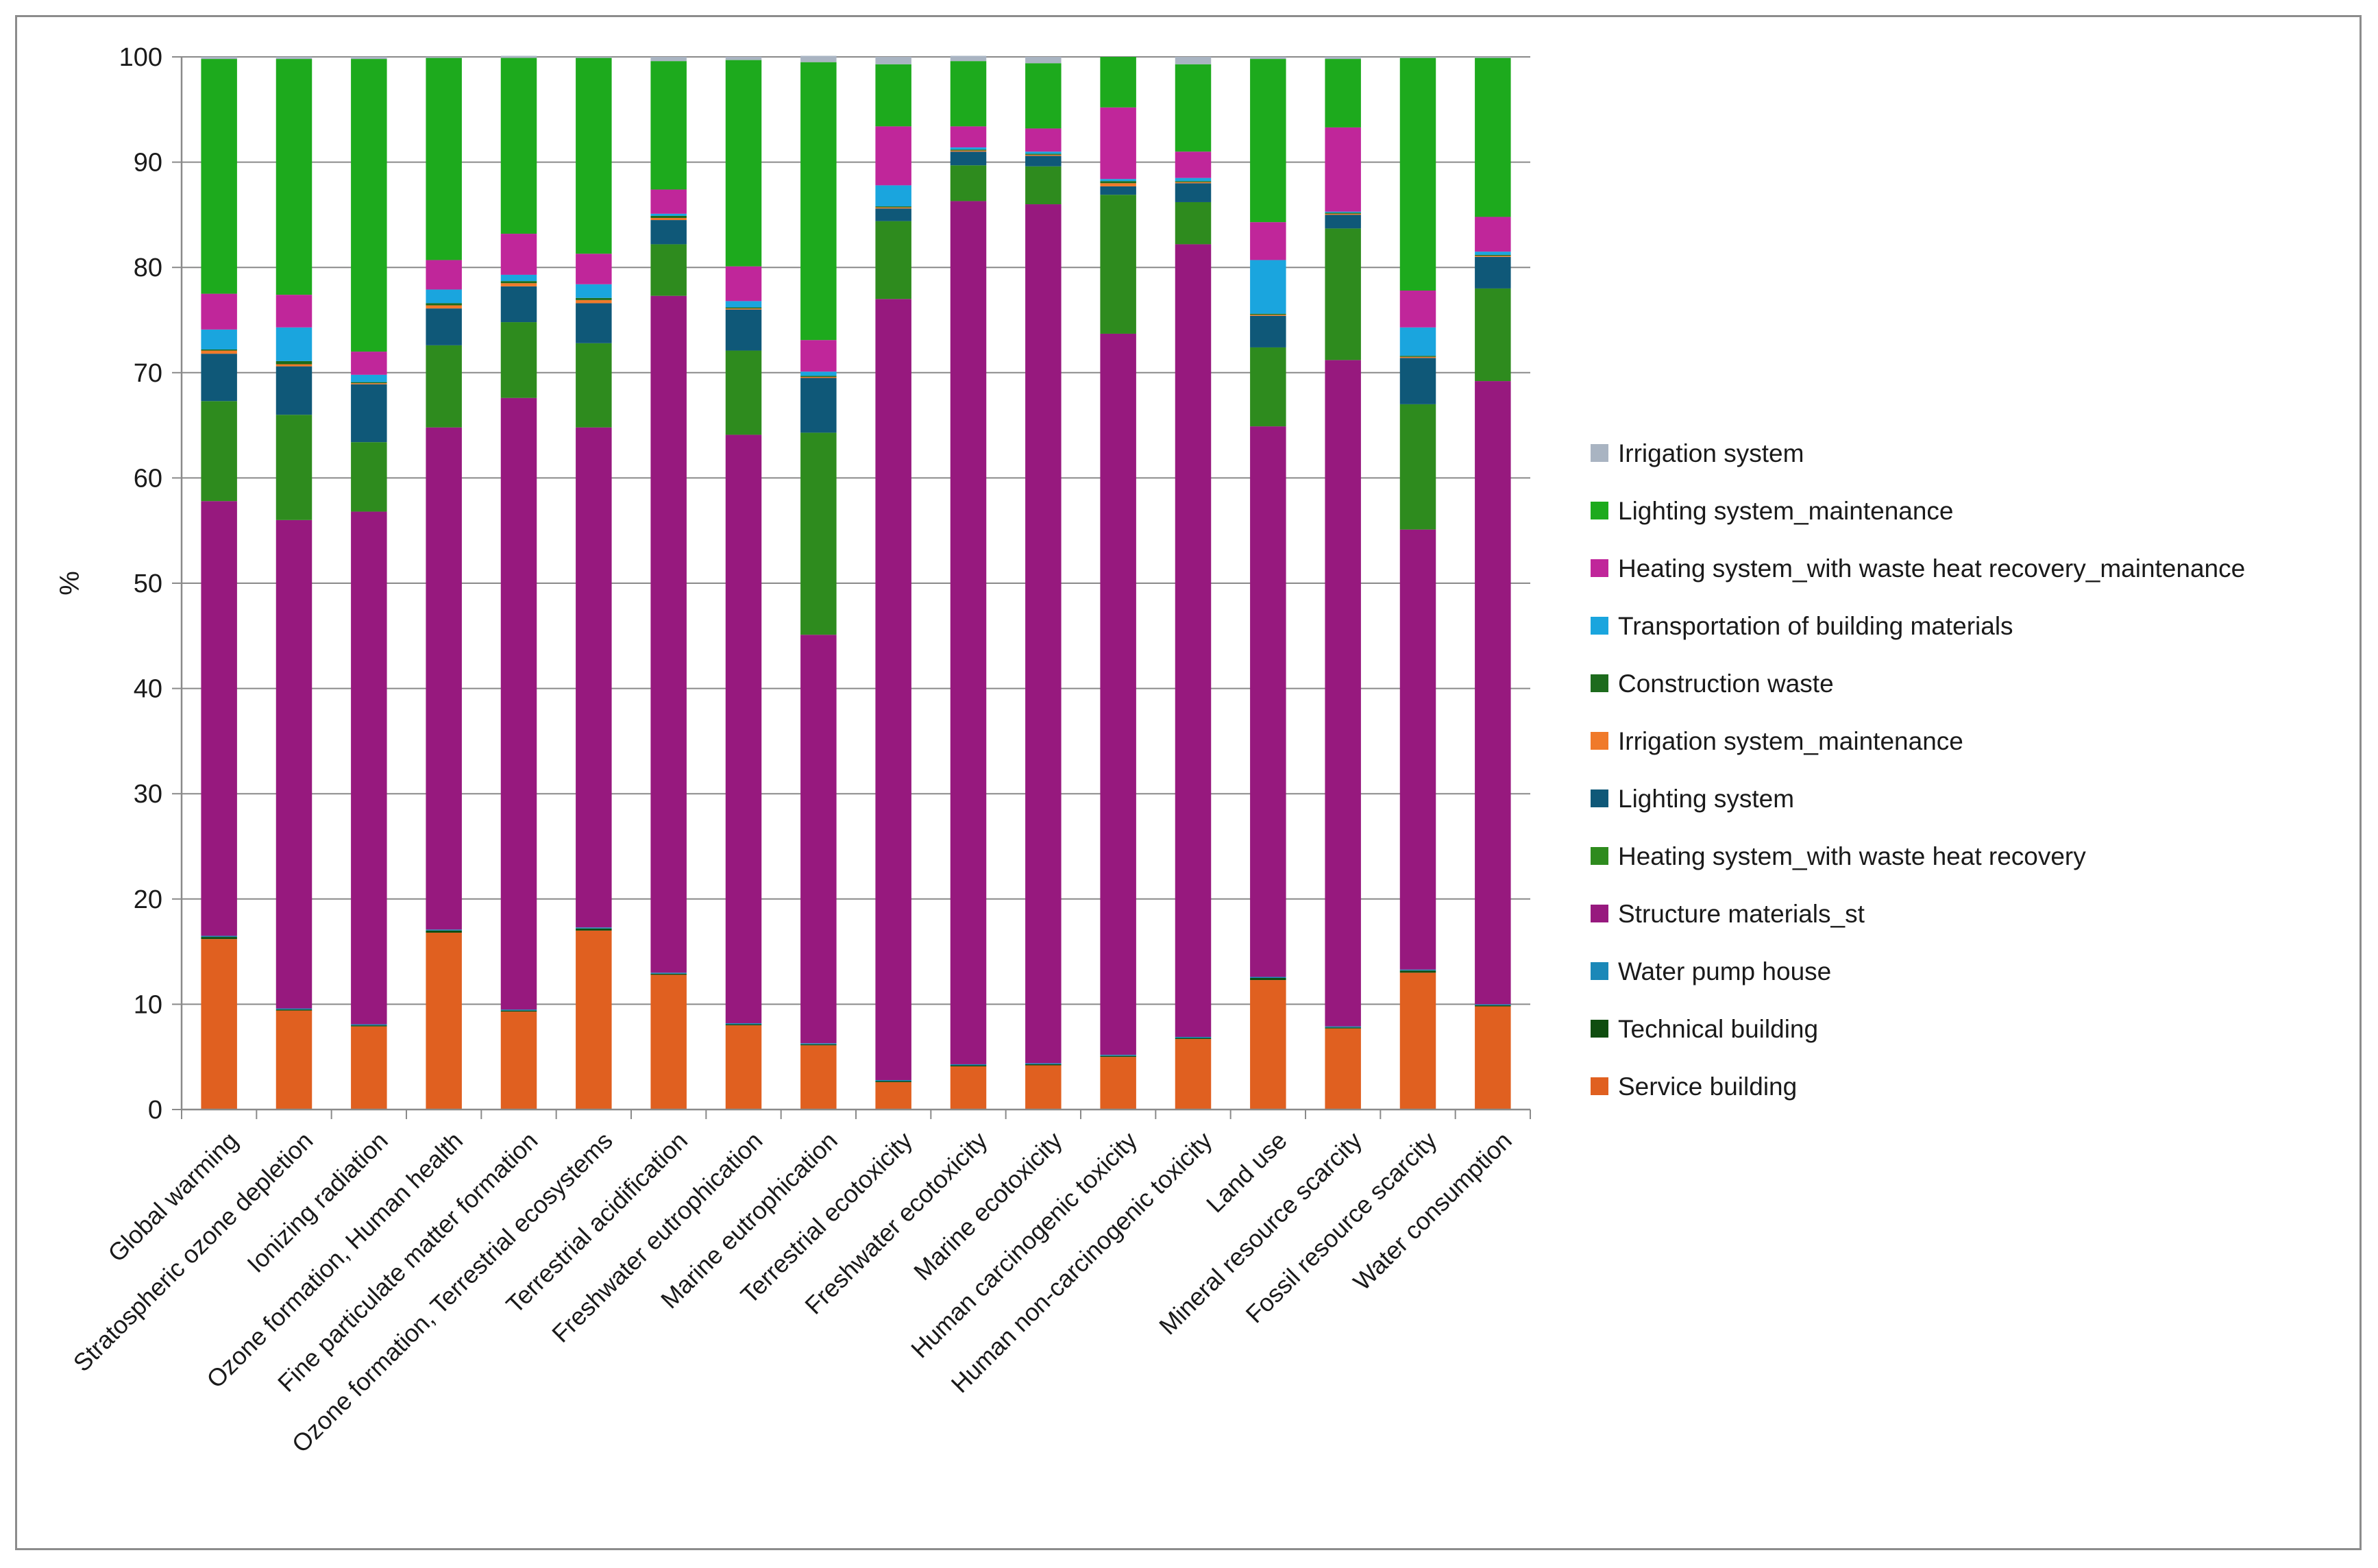 This screenshot has width=2378, height=1568. Describe the element at coordinates (317, 1201) in the screenshot. I see `x-tick-label: Ionizing radiation` at that location.